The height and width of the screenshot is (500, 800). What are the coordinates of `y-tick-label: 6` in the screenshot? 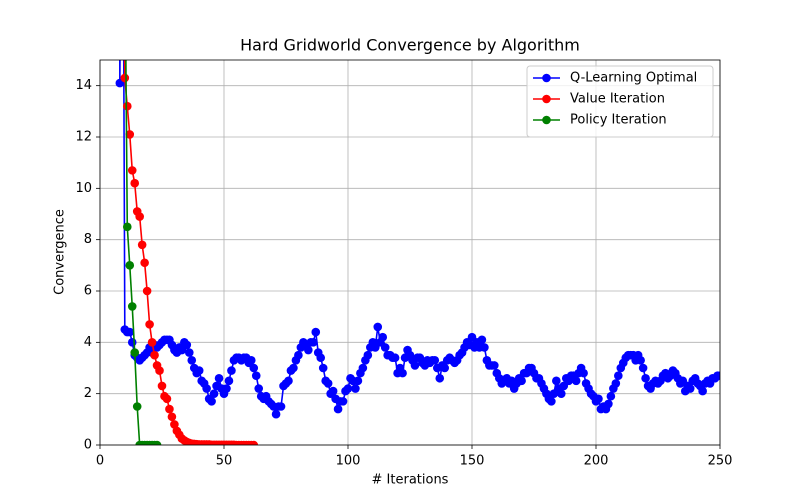 It's located at (88, 291).